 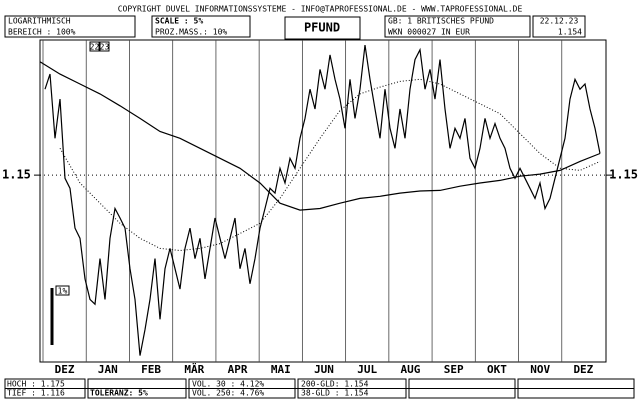 I want to click on x-tick-label: AUG, so click(x=411, y=369).